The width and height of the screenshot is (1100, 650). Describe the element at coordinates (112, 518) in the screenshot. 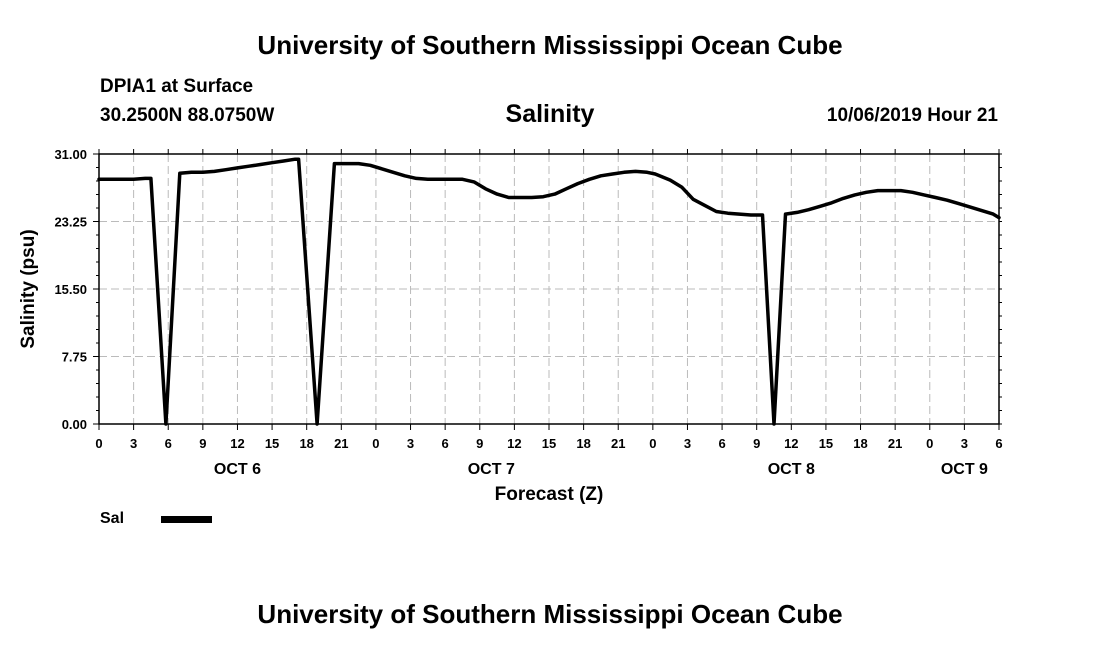

I see `legend-entry-label: Sal` at that location.